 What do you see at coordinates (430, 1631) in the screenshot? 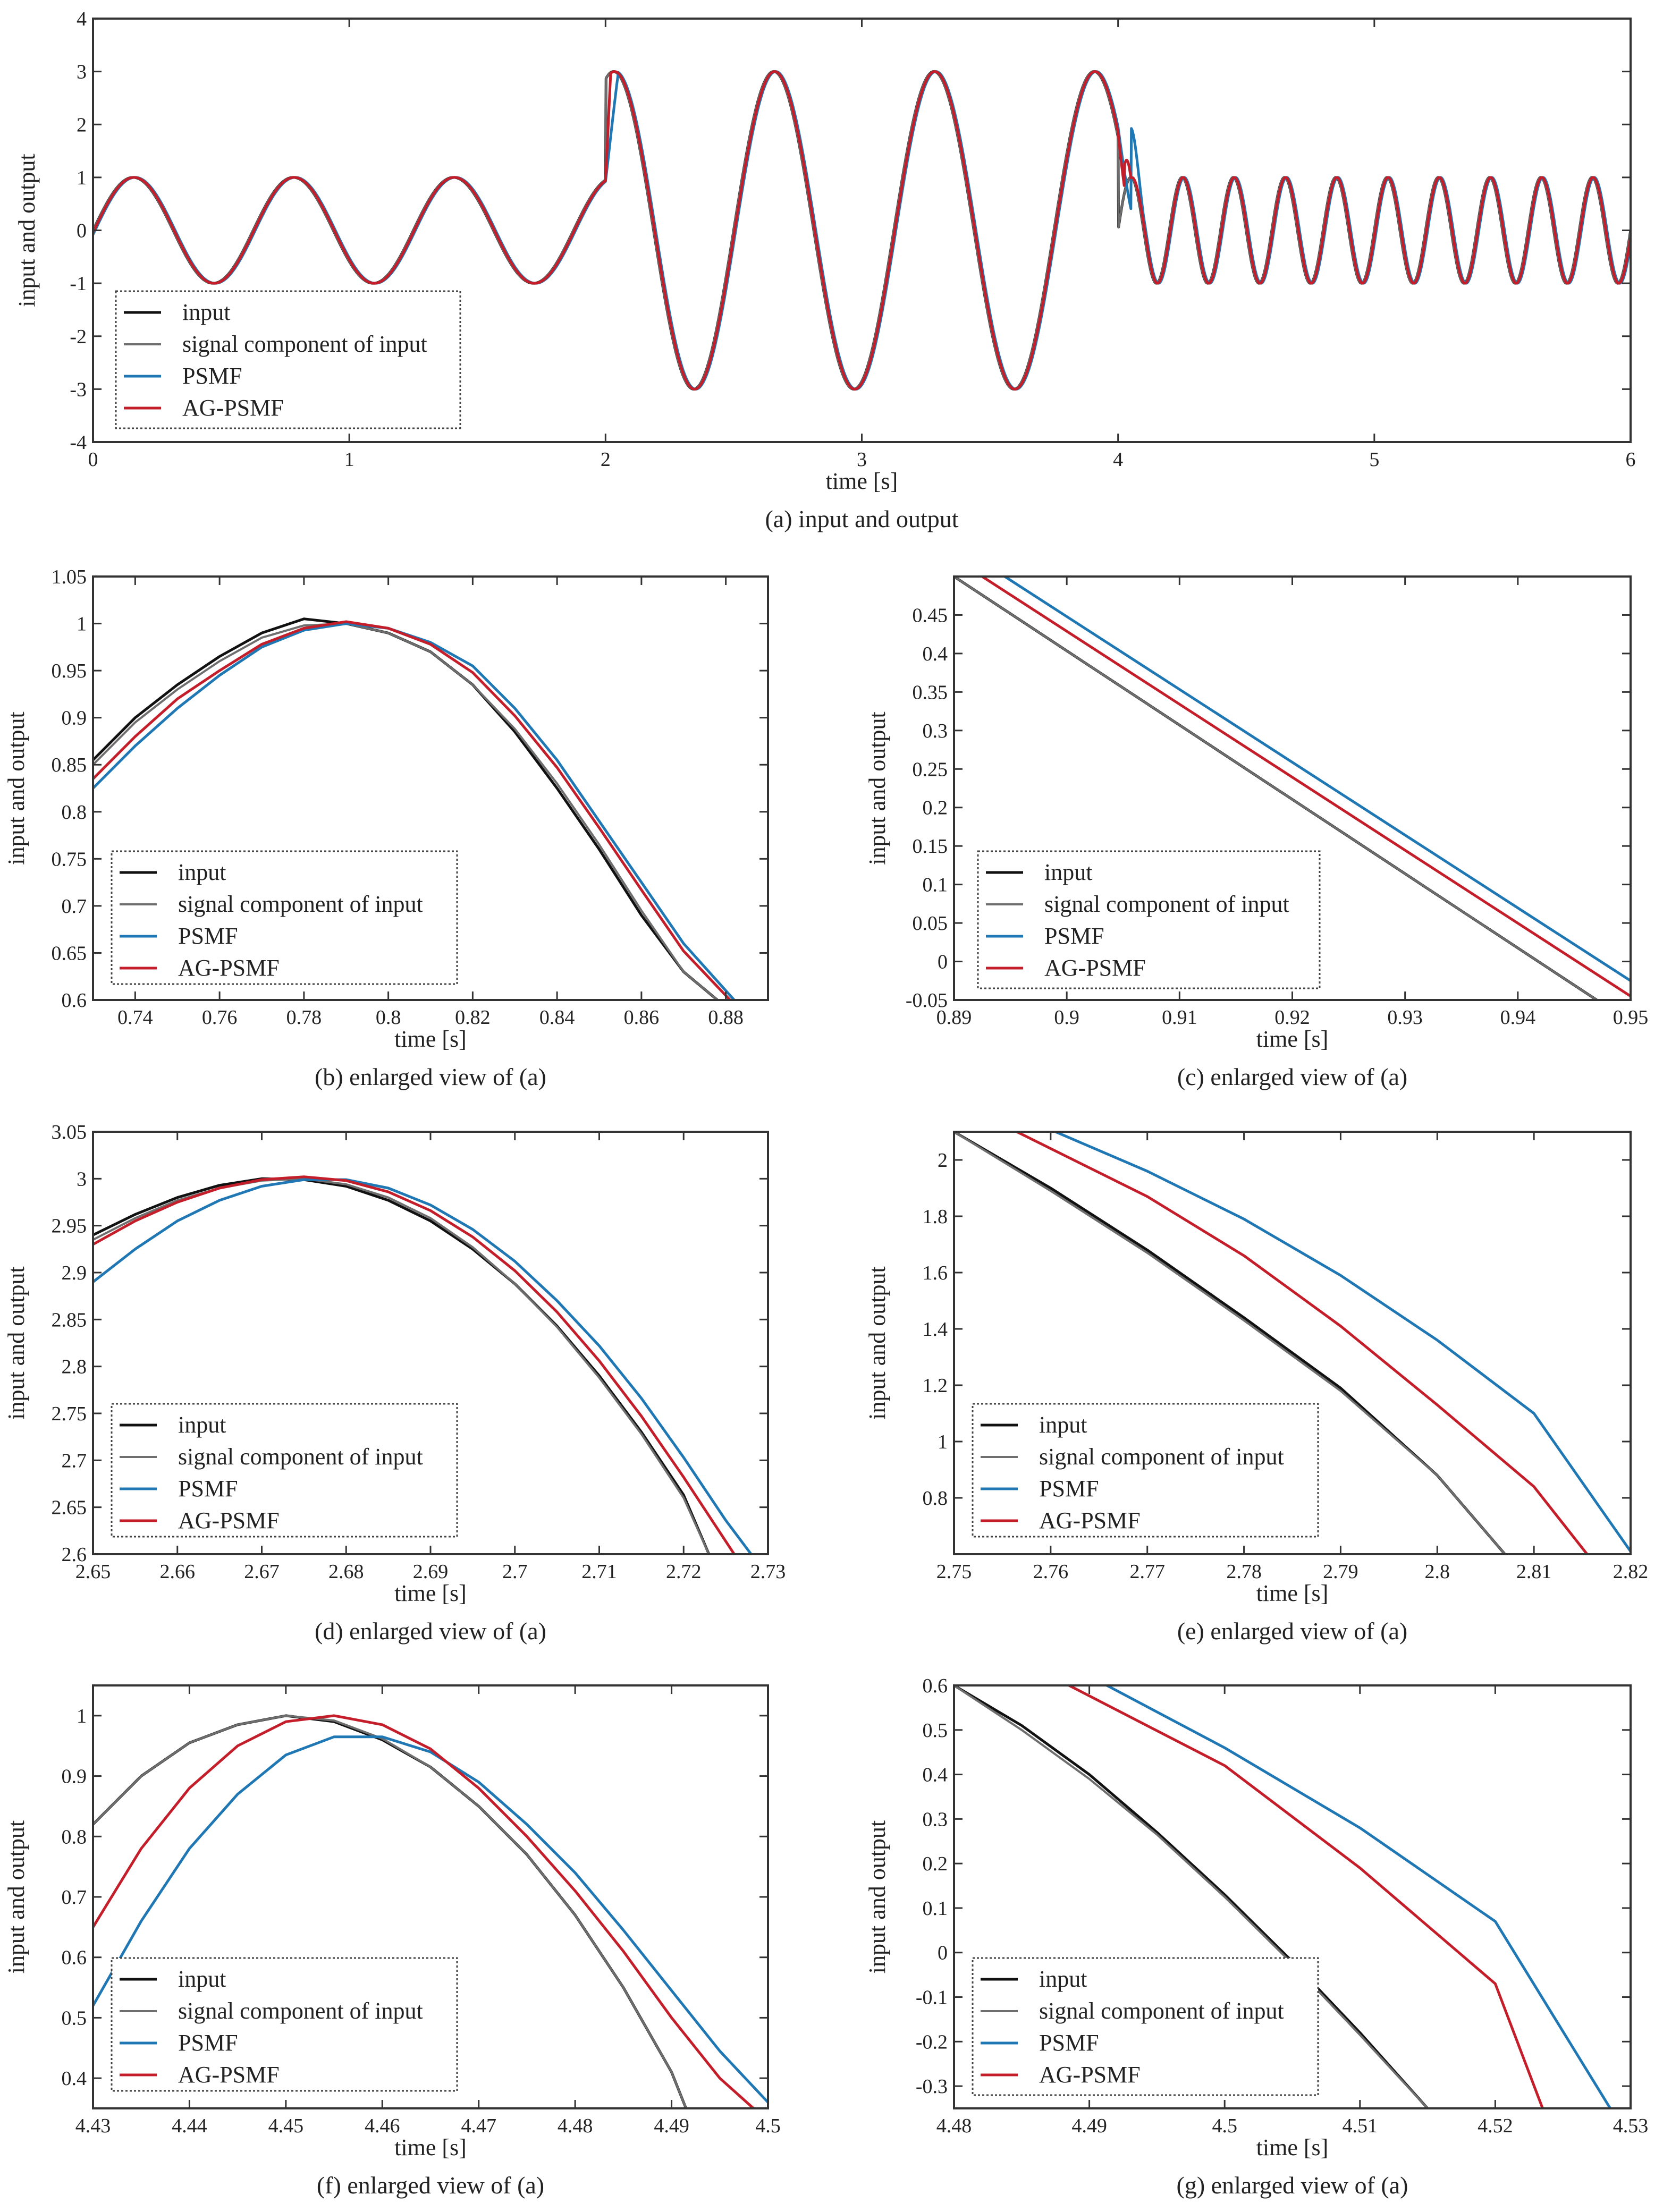
I see `chart-caption: (d) enlarged view of (a)` at bounding box center [430, 1631].